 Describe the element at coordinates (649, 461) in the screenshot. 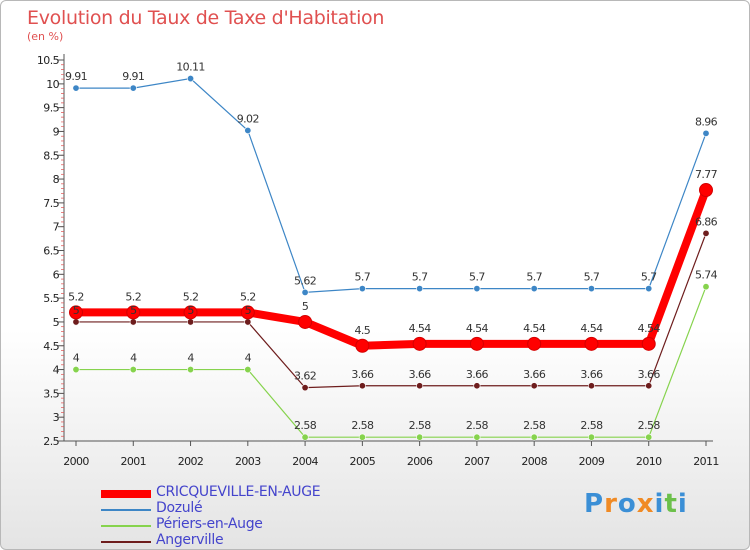

I see `x-tick-label: 2010` at that location.